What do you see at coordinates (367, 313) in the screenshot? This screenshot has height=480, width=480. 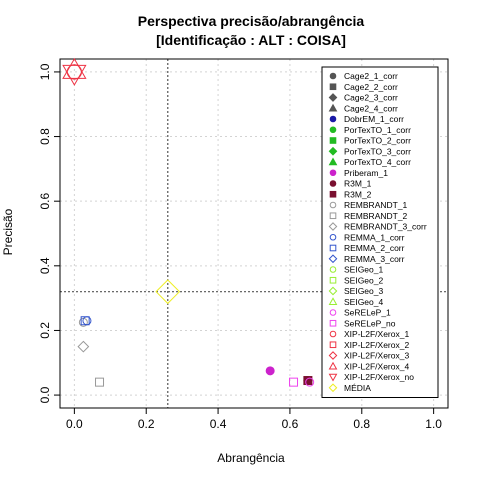 I see `legend-label: SeRELeP_1` at bounding box center [367, 313].